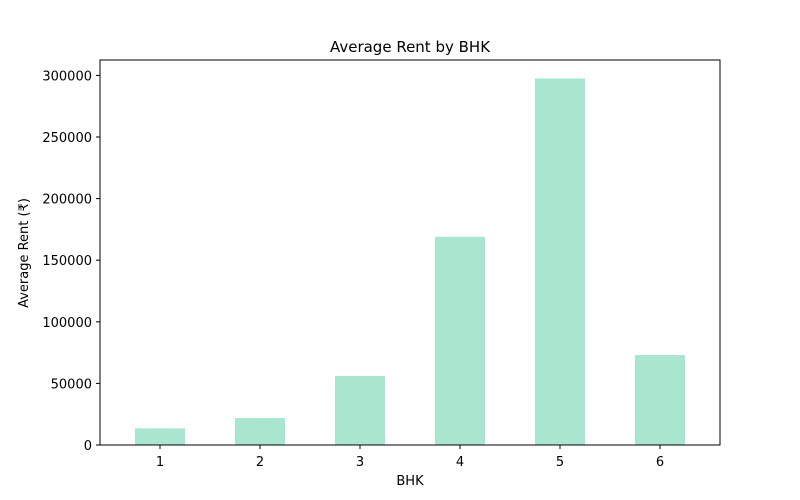  Describe the element at coordinates (160, 462) in the screenshot. I see `x-tick-label: 1` at that location.